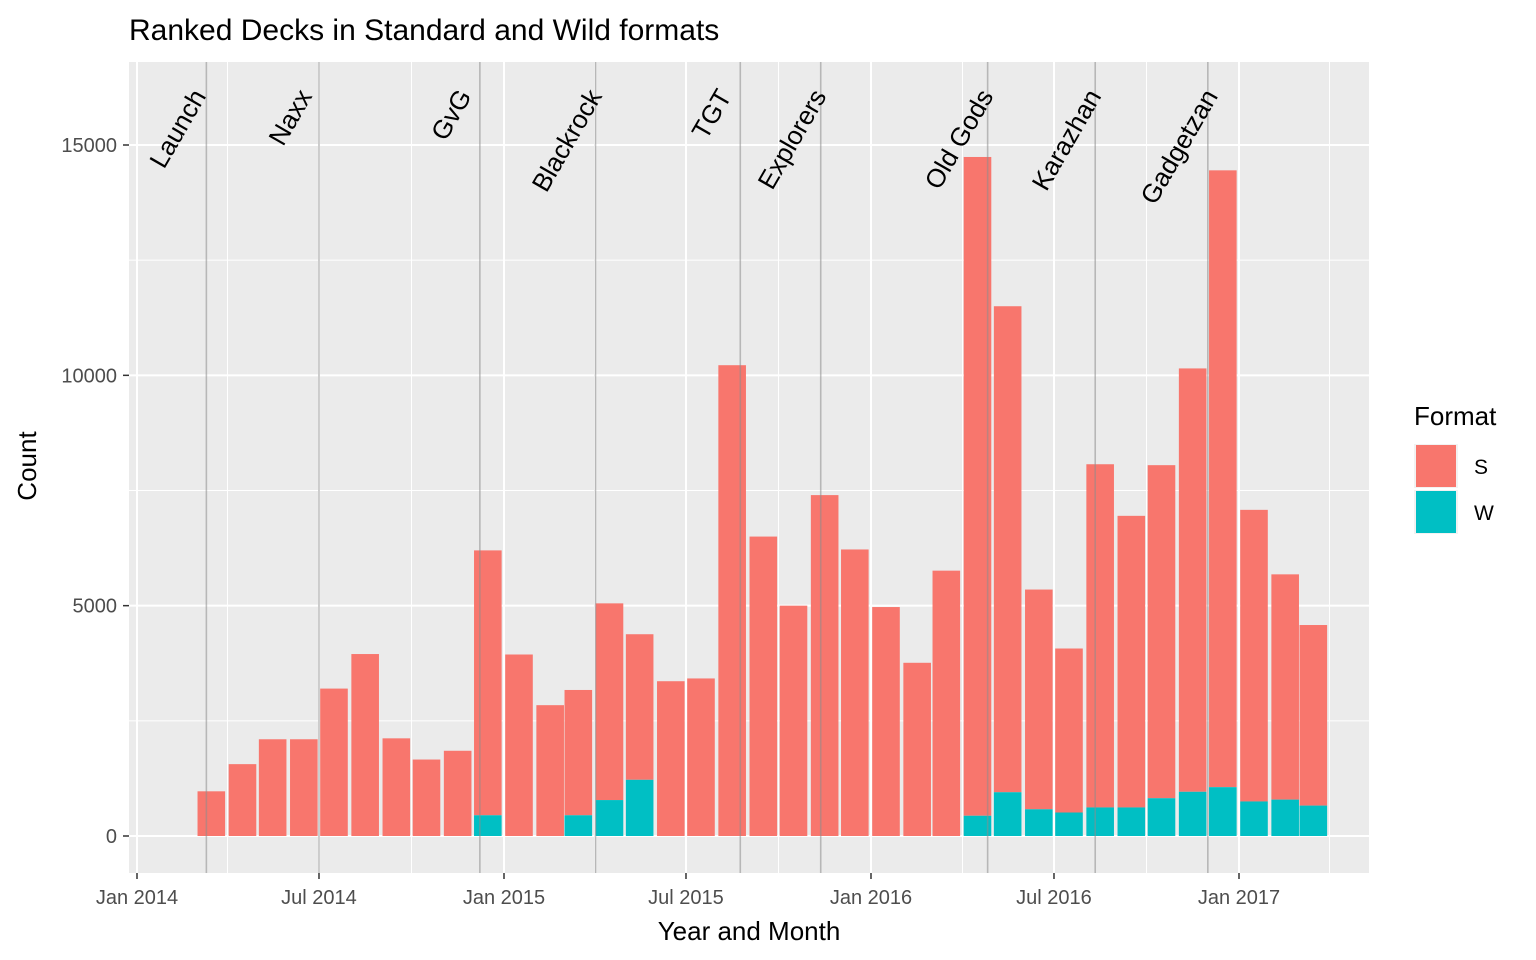  I want to click on x-tick-label: Jan 2017, so click(1239, 898).